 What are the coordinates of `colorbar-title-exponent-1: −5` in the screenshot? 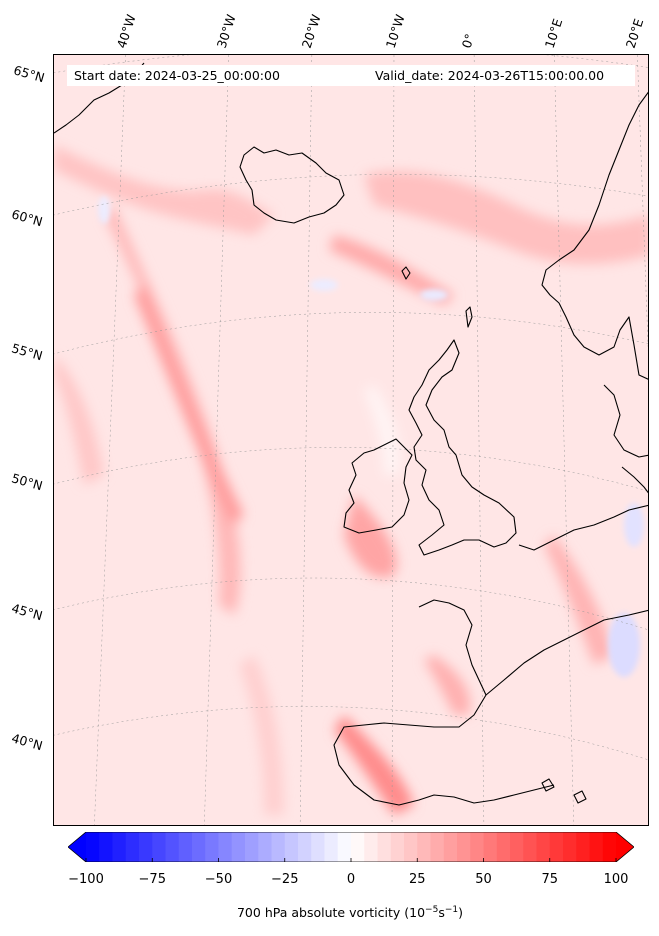 It's located at (432, 910).